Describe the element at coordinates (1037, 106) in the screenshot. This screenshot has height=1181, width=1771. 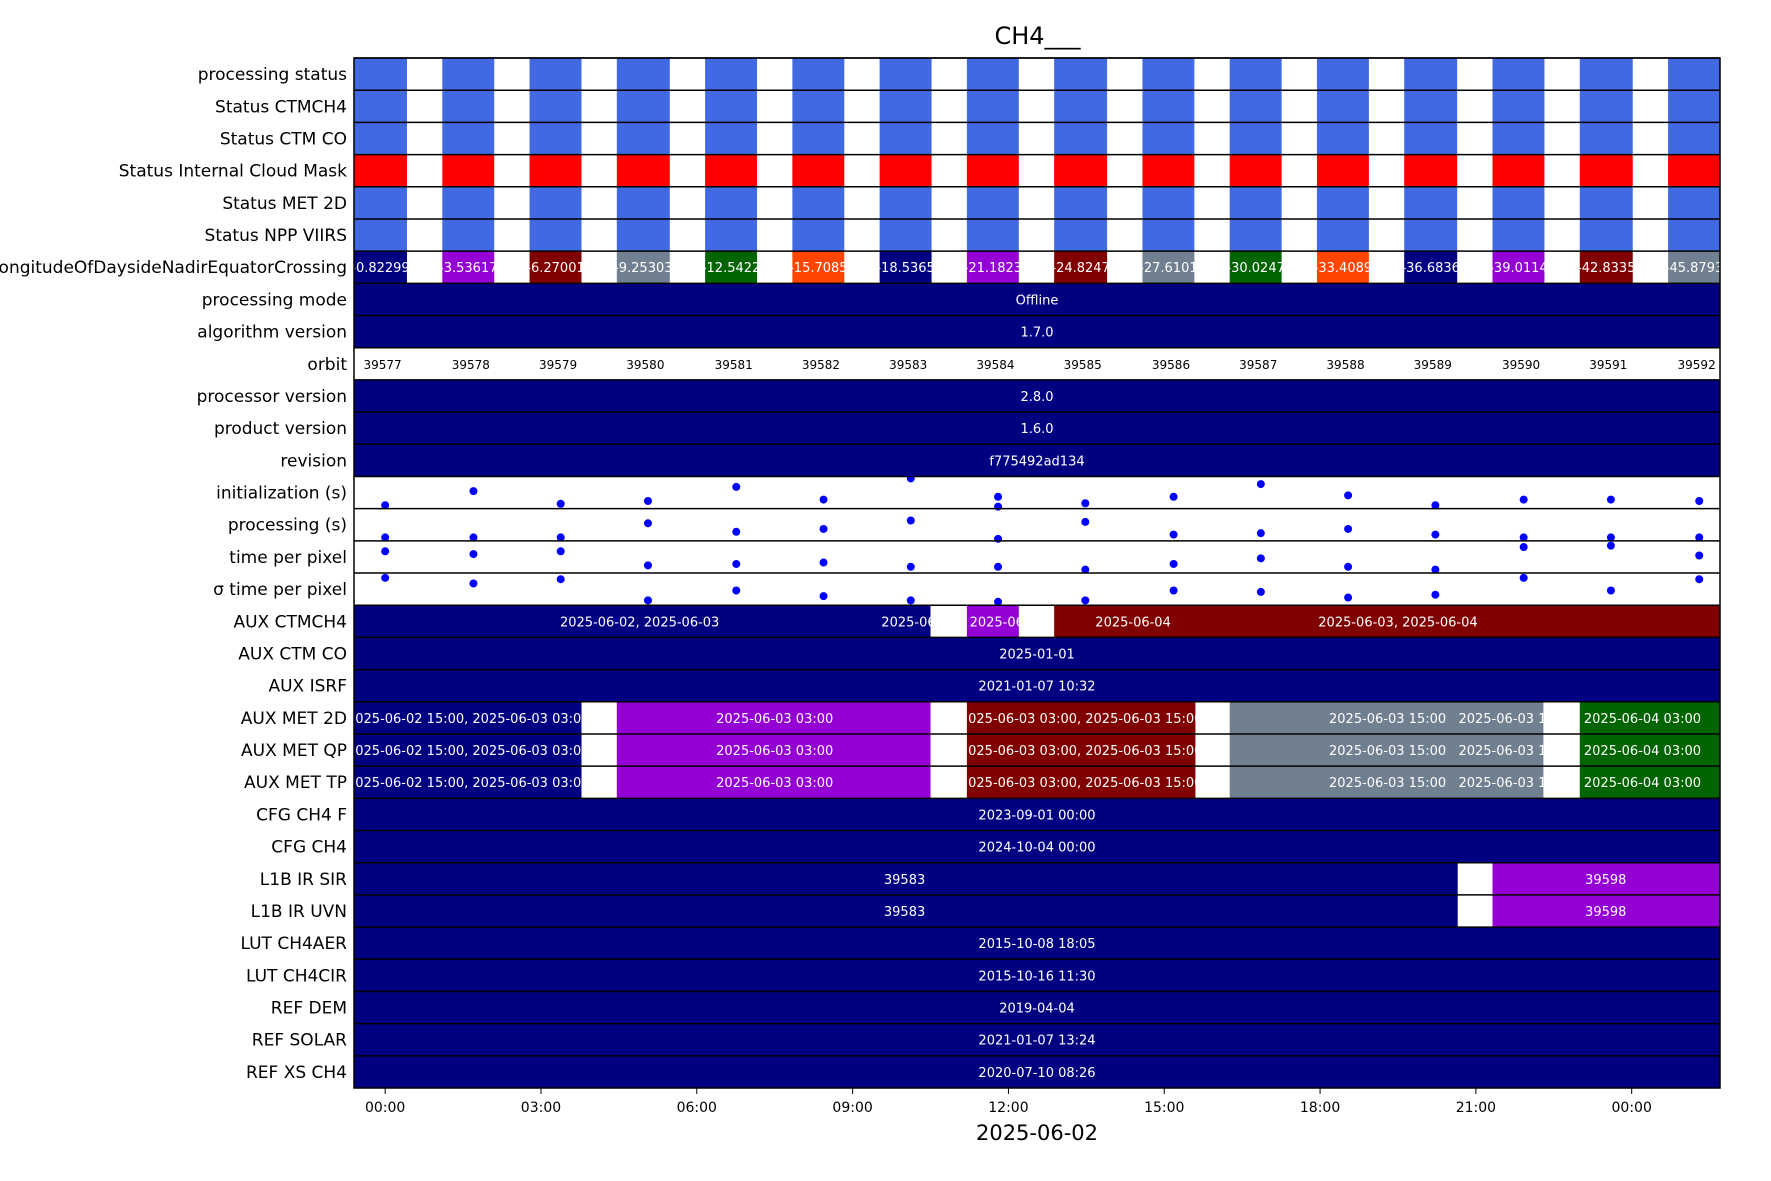
I see `row-status-ctmch4` at that location.